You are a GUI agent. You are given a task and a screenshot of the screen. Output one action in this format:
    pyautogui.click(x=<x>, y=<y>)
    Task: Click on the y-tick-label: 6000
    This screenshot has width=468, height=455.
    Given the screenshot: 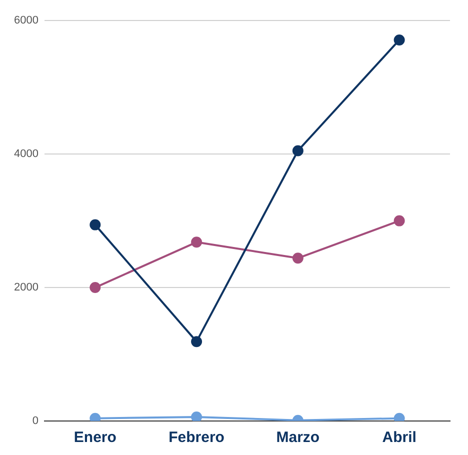 What is the action you would take?
    pyautogui.click(x=26, y=20)
    